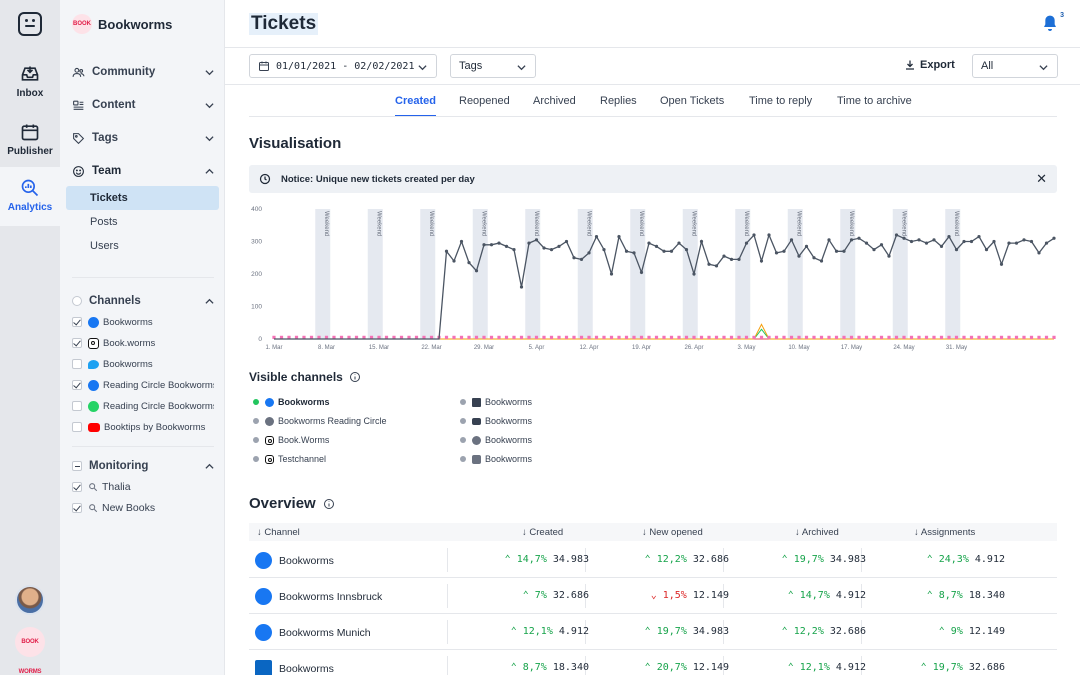  I want to click on tab-archived: Archived, so click(554, 101).